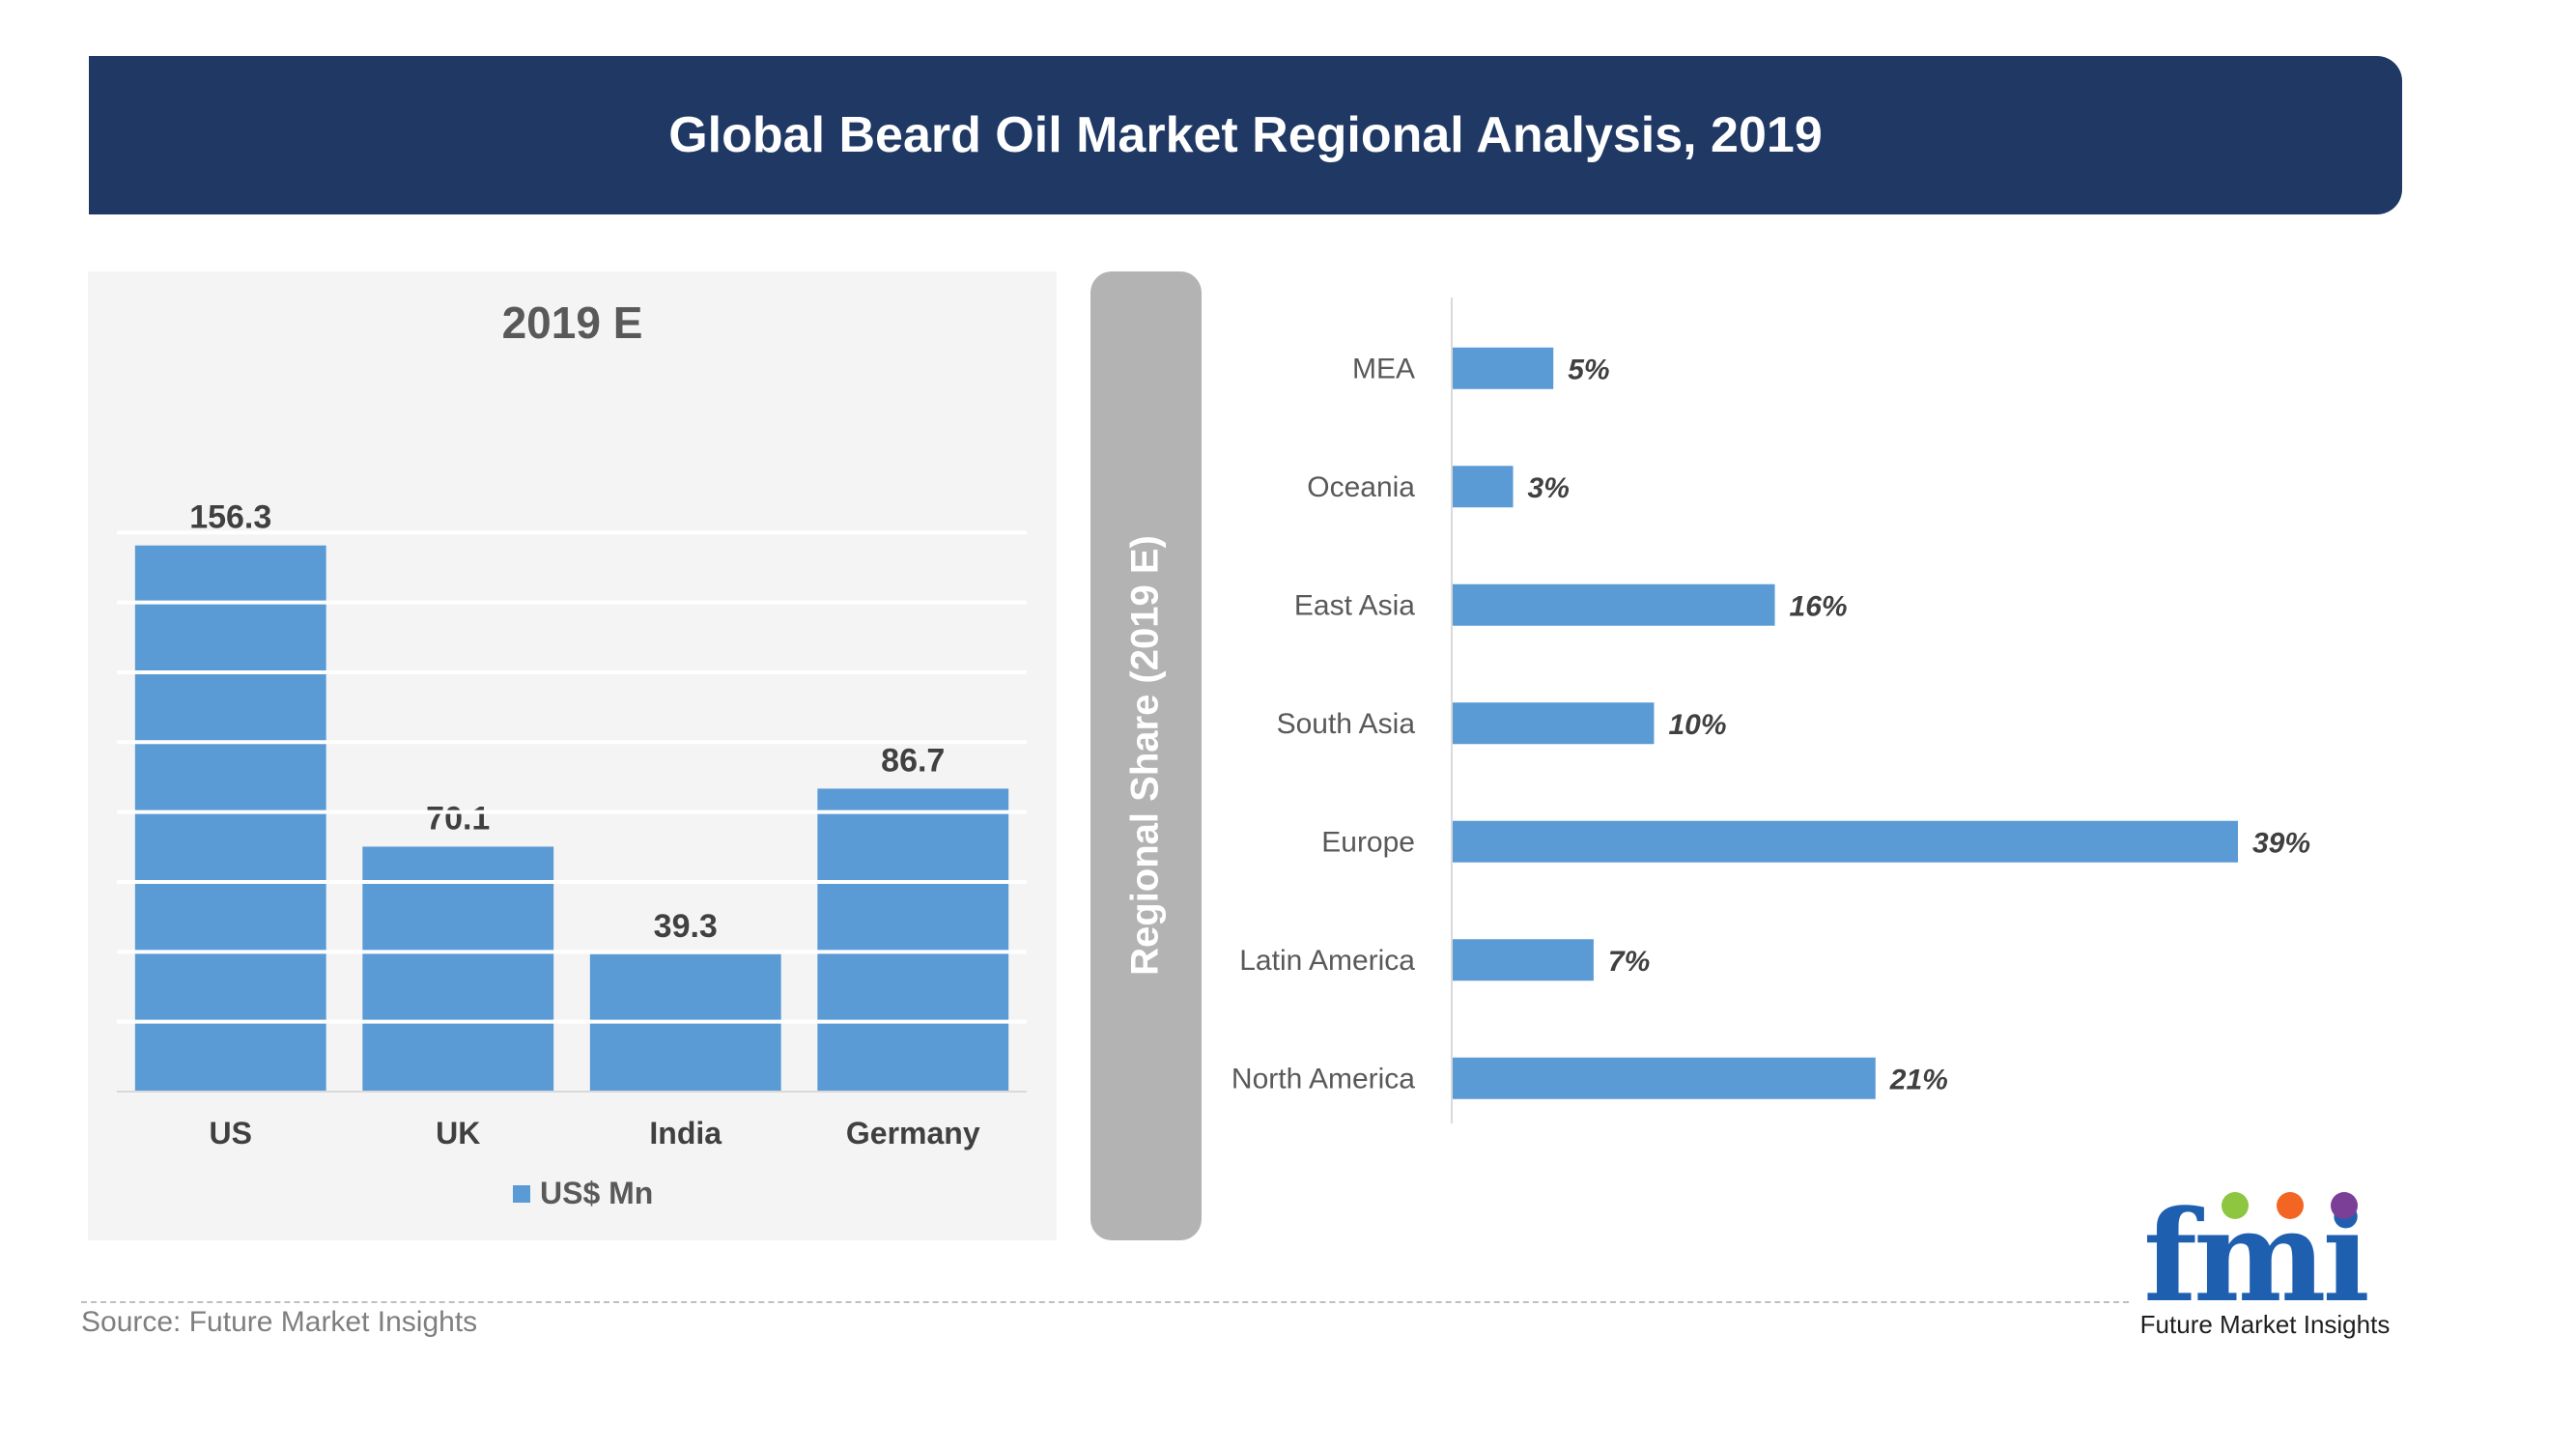 This screenshot has width=2576, height=1449. What do you see at coordinates (1368, 842) in the screenshot?
I see `y-tick-label-europe: Europe` at bounding box center [1368, 842].